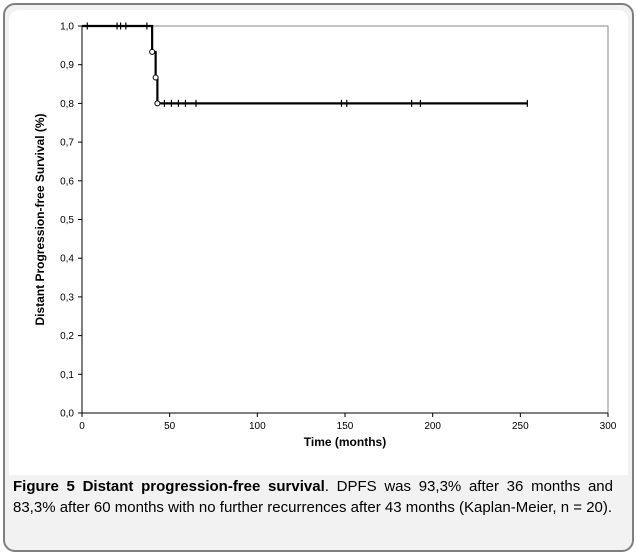 This screenshot has width=637, height=554. Describe the element at coordinates (520, 426) in the screenshot. I see `x-tick-label: 250` at that location.